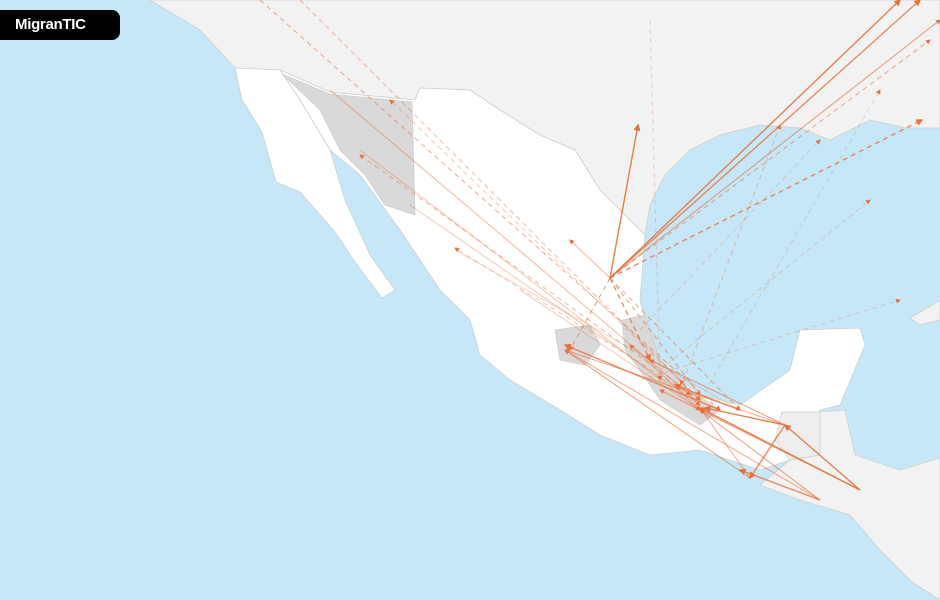  I want to click on baja-california, so click(315, 183).